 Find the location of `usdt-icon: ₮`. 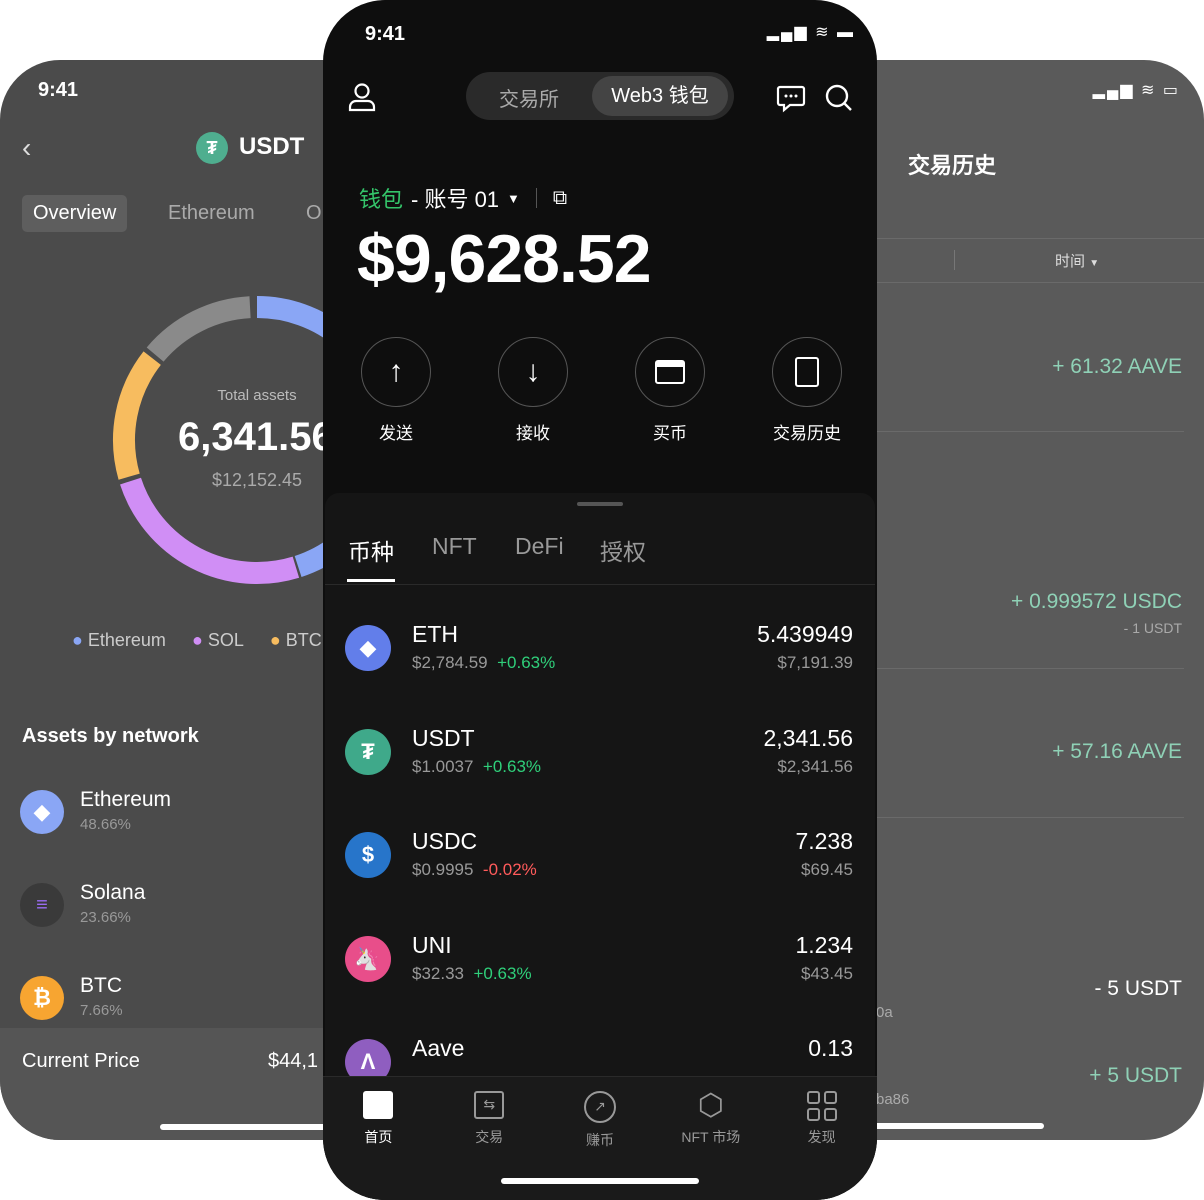

usdt-icon: ₮ is located at coordinates (368, 751).